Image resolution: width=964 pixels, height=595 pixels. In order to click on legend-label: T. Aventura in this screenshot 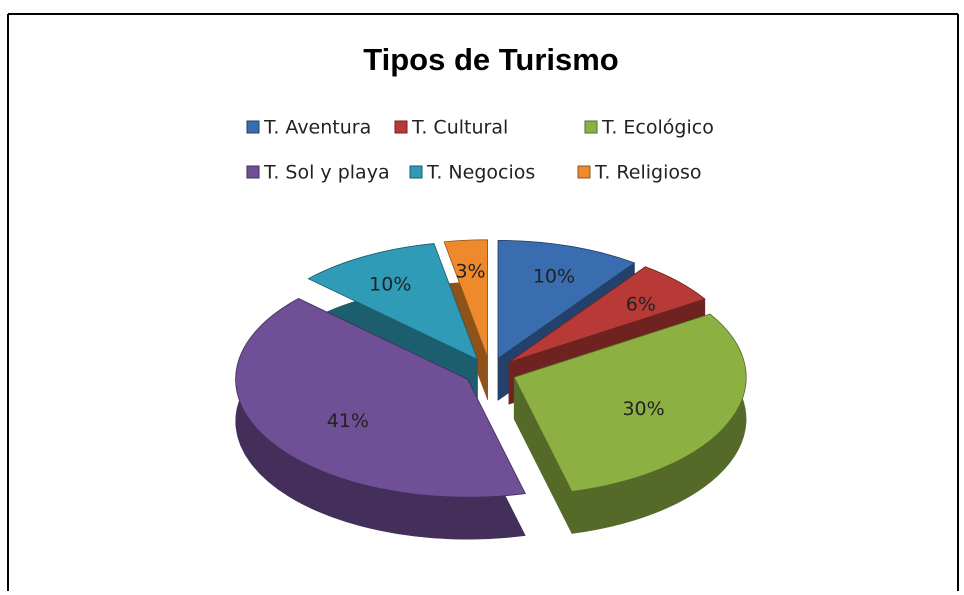, I will do `click(317, 128)`.